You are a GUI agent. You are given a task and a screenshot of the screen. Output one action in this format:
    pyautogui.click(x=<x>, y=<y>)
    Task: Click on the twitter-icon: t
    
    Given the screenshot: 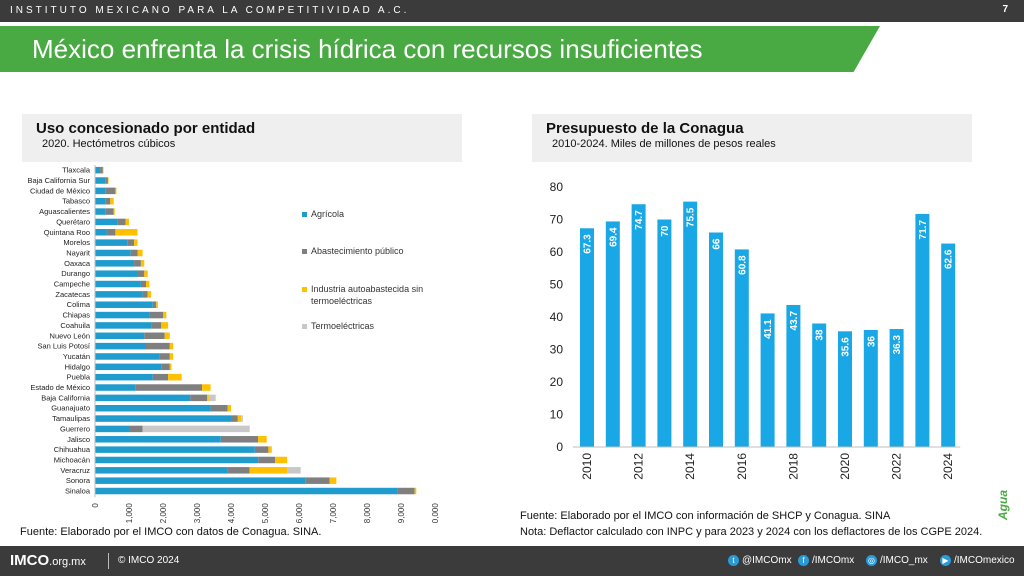 What is the action you would take?
    pyautogui.click(x=733, y=560)
    